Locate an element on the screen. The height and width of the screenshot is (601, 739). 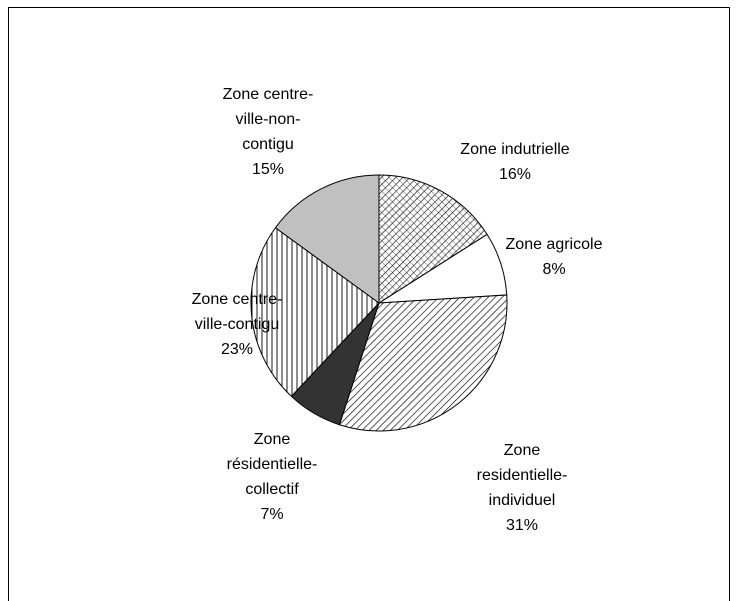
slice-label: Zone centre-ville-non-contigu 15% is located at coordinates (268, 132).